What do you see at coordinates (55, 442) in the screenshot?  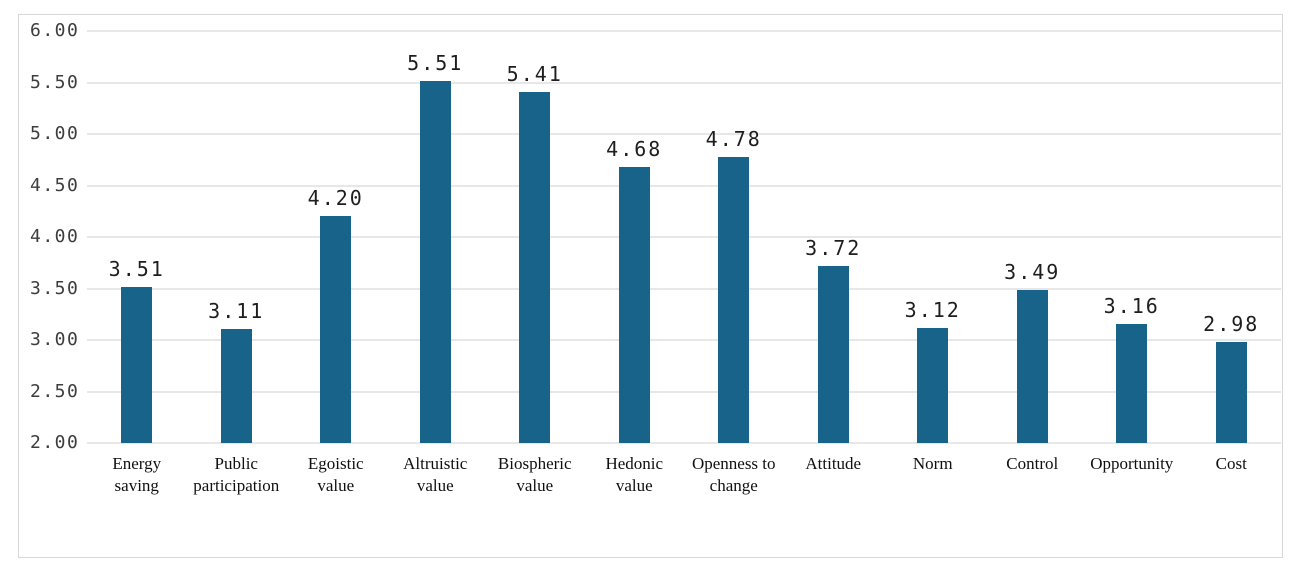 I see `y-axis-tick-label: 2.00` at bounding box center [55, 442].